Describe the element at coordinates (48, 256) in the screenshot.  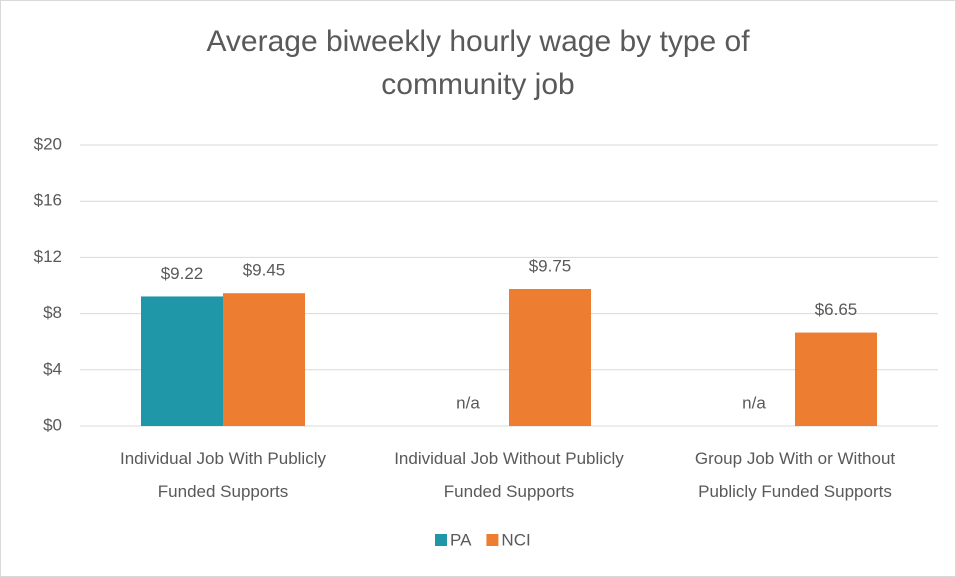
I see `y-tick-label: $12` at that location.